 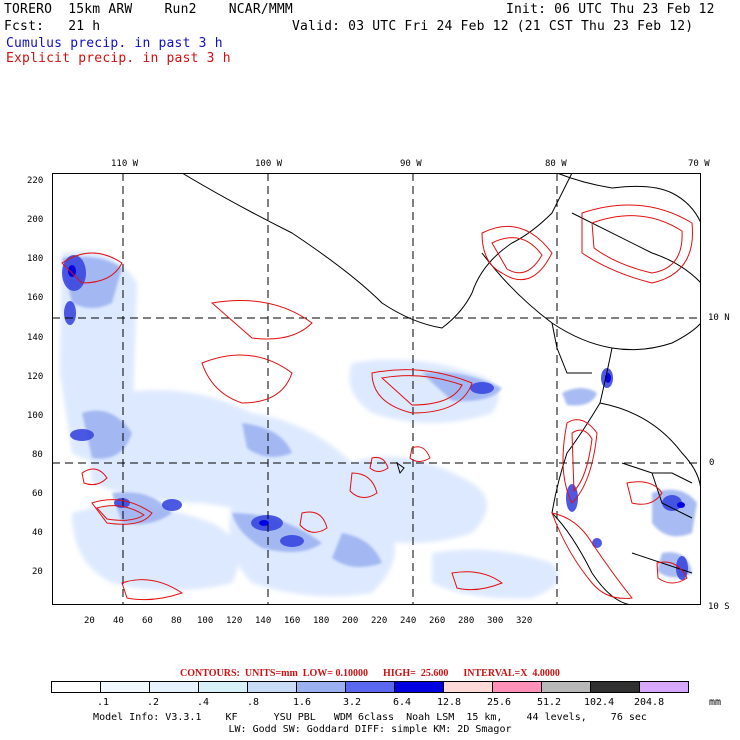 I want to click on lon-label-110w: 110 W, so click(x=125, y=164).